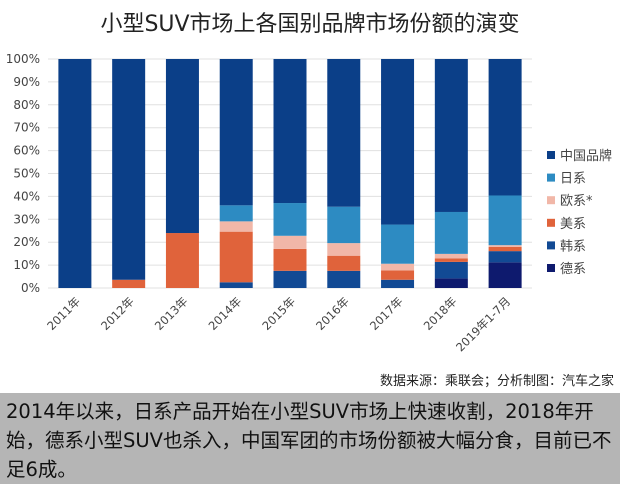 The height and width of the screenshot is (484, 620). What do you see at coordinates (30, 288) in the screenshot?
I see `y-tick-label: 0%` at bounding box center [30, 288].